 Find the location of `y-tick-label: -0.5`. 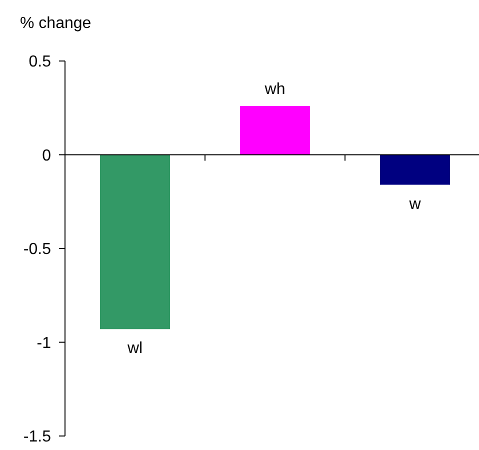

y-tick-label: -0.5 is located at coordinates (37, 249).